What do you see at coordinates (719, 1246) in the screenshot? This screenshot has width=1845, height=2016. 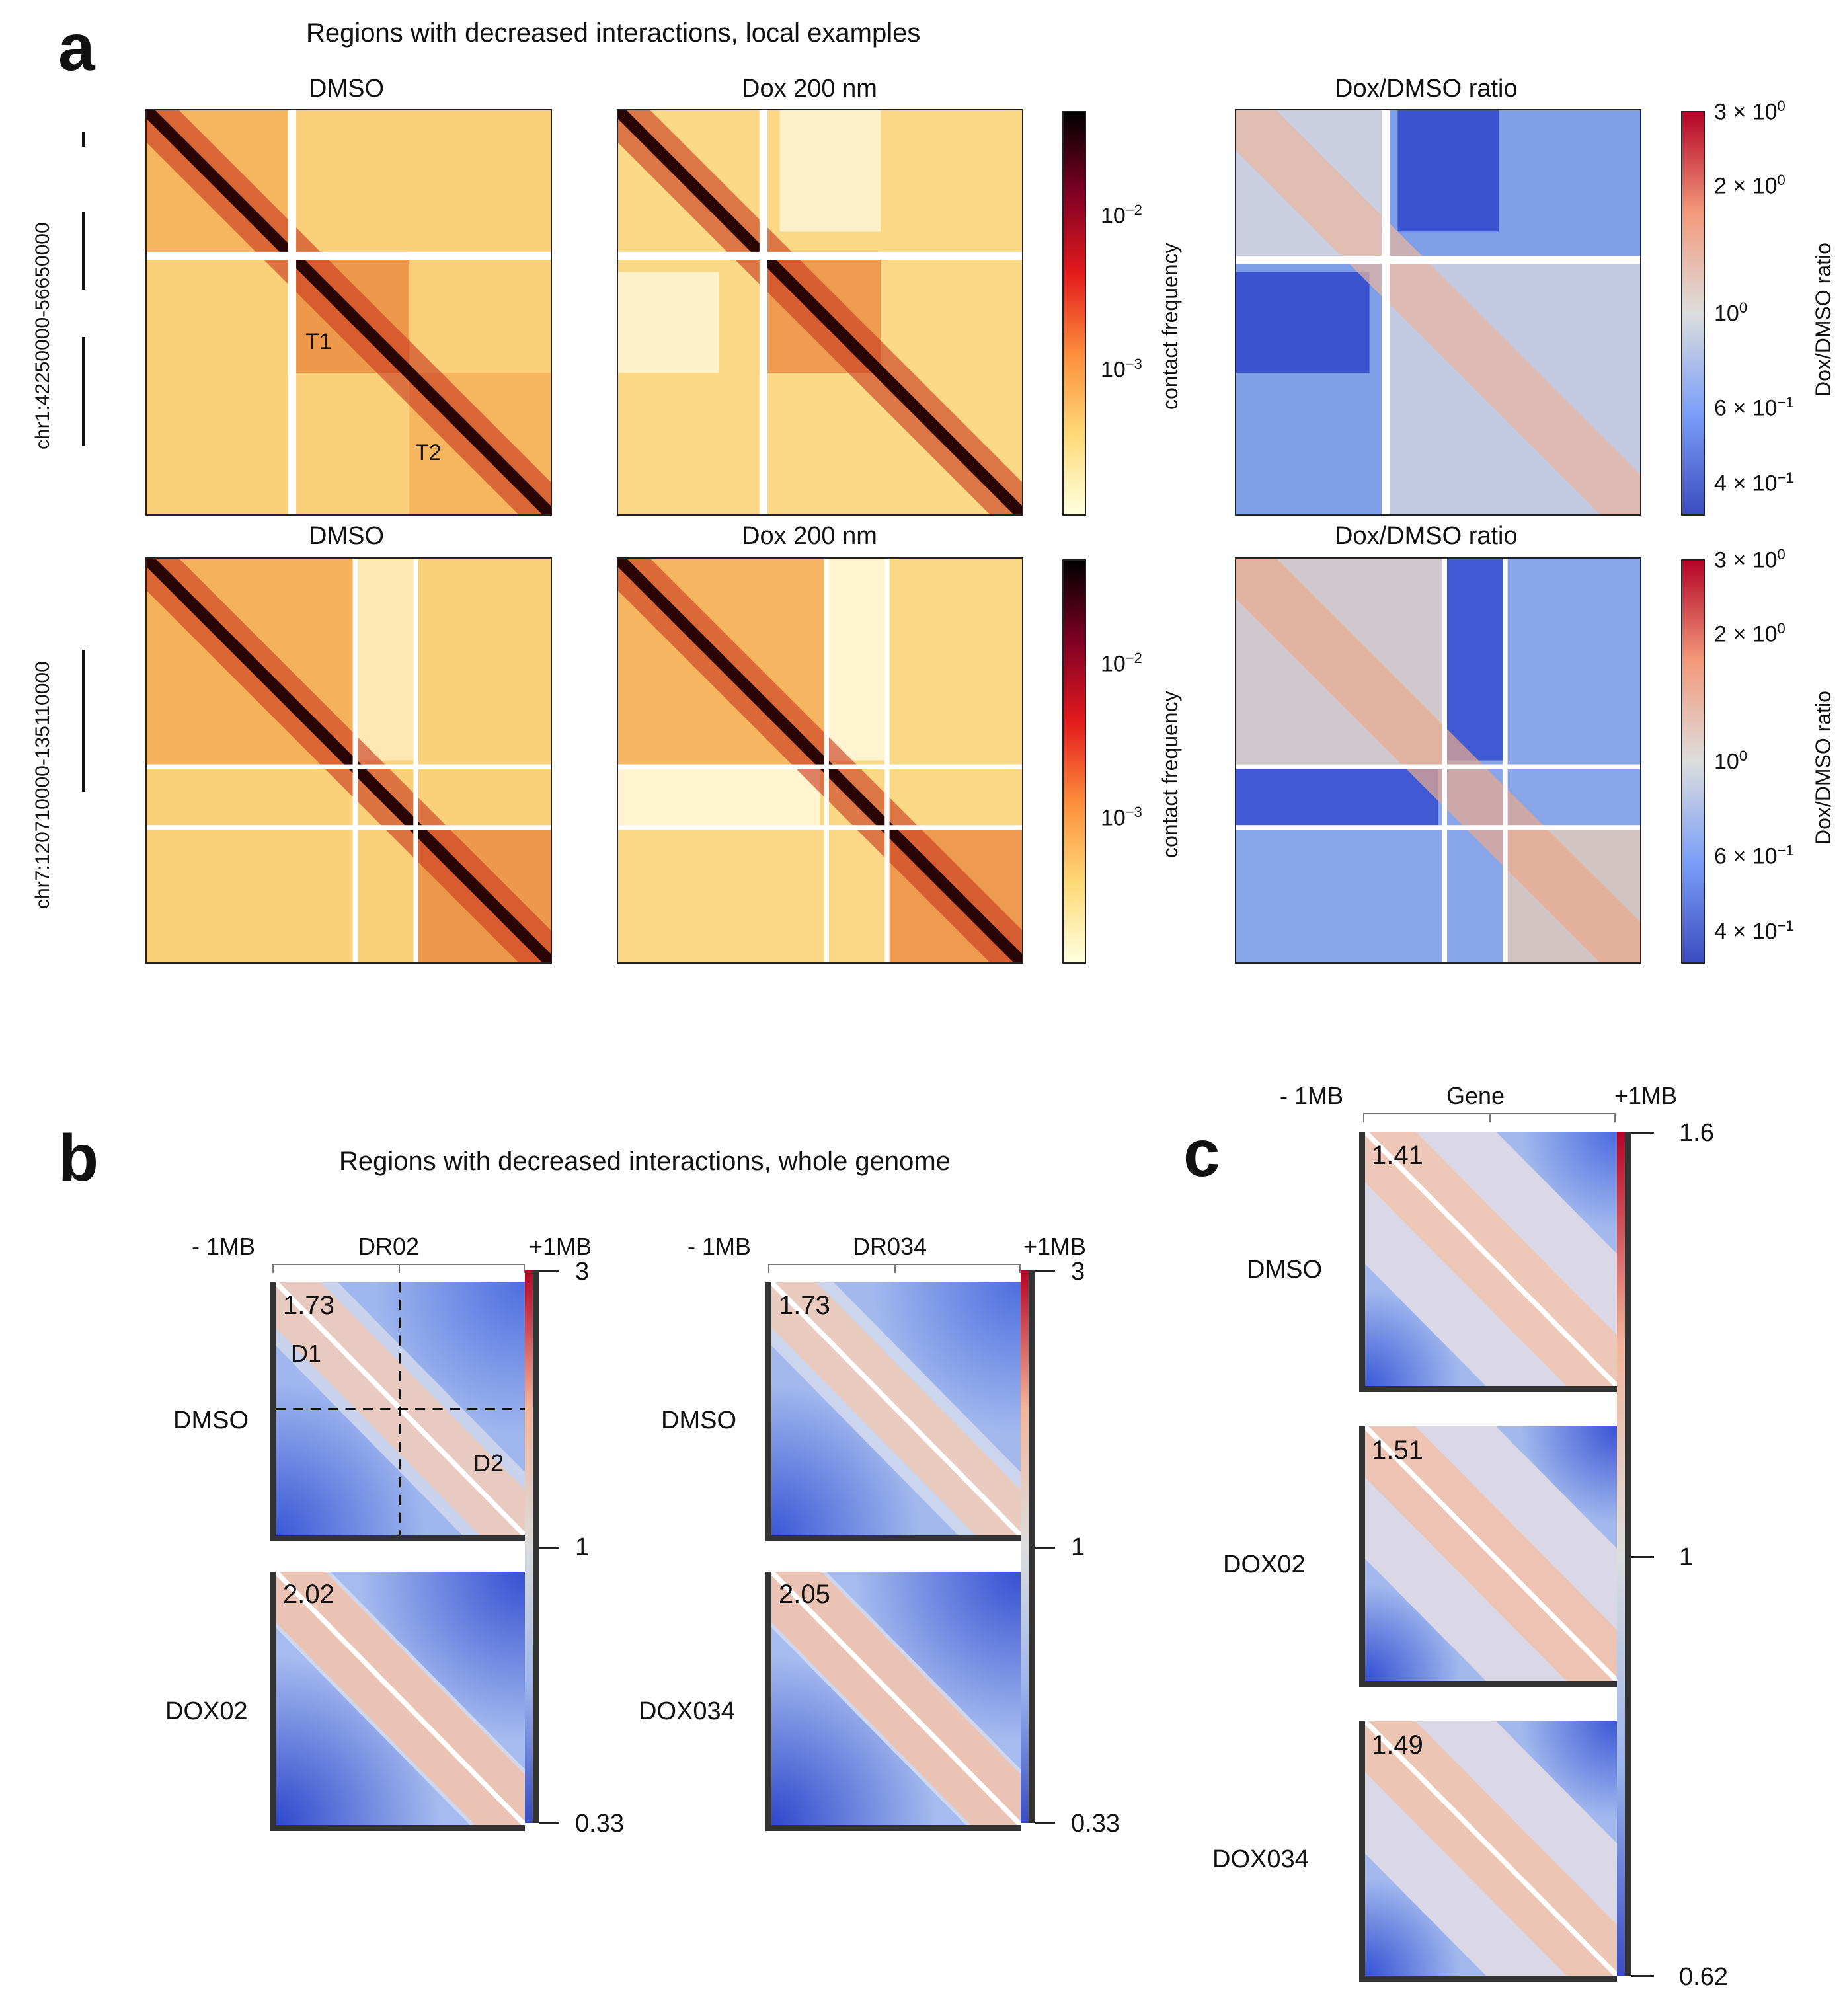 I see `b2-left-label: - 1MB` at bounding box center [719, 1246].